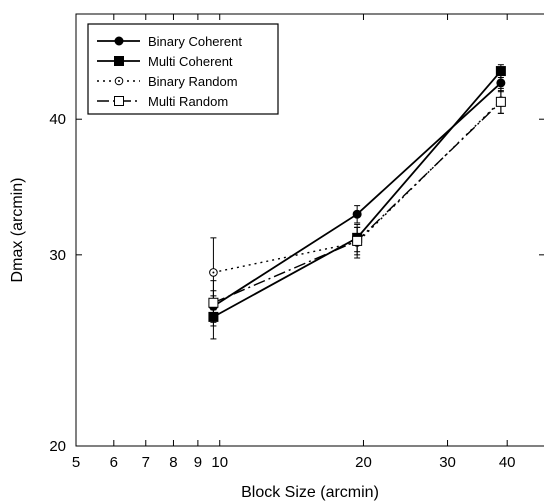 Image resolution: width=544 pixels, height=504 pixels. I want to click on legend-label: Binary Coherent, so click(195, 41).